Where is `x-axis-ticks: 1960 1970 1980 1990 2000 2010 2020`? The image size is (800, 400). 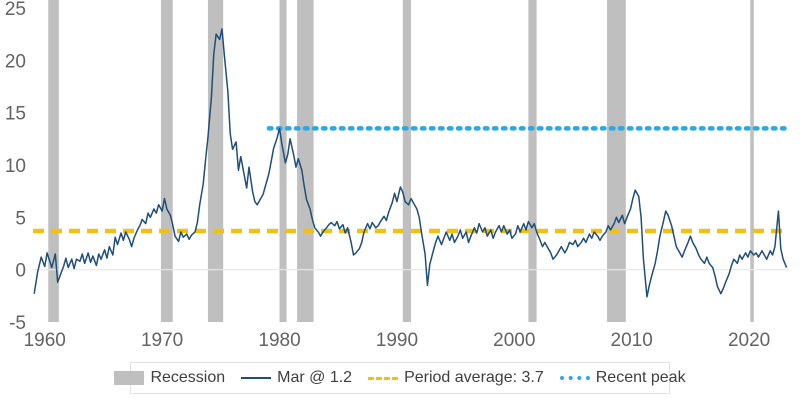 x-axis-ticks: 1960 1970 1980 1990 2000 2010 2020 is located at coordinates (397, 340).